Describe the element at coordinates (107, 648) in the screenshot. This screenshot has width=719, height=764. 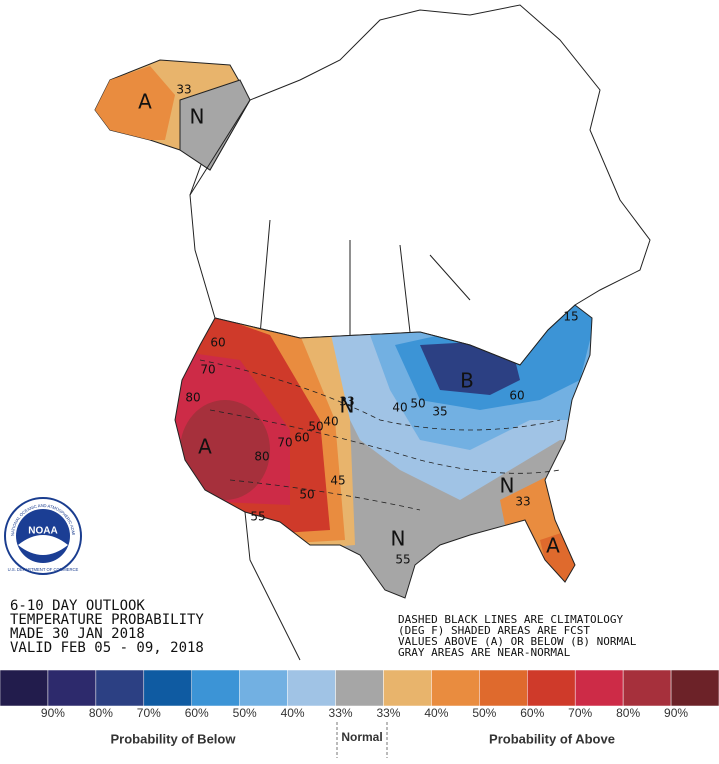
I see `outlook-line: VALID FEB 05 - 09, 2018` at that location.